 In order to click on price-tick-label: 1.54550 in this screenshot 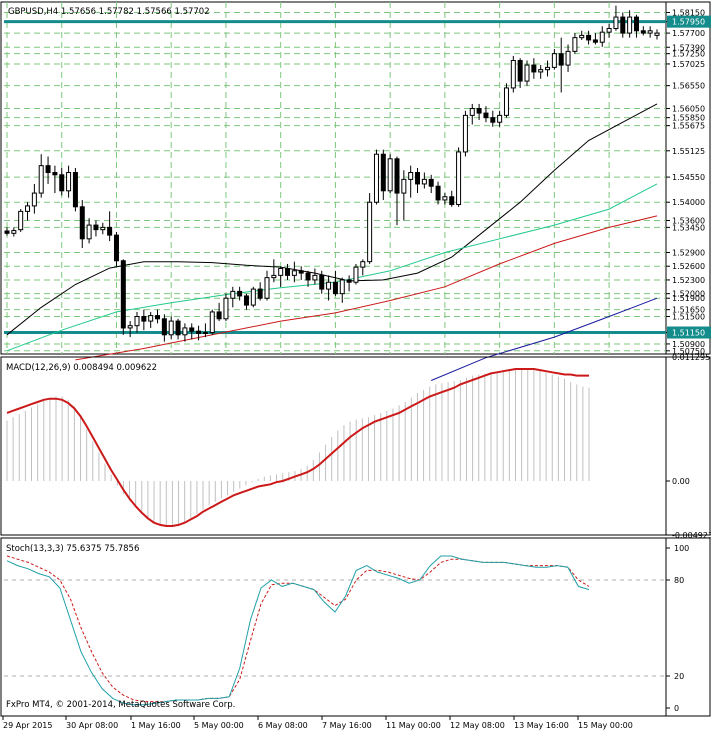, I will do `click(688, 177)`.